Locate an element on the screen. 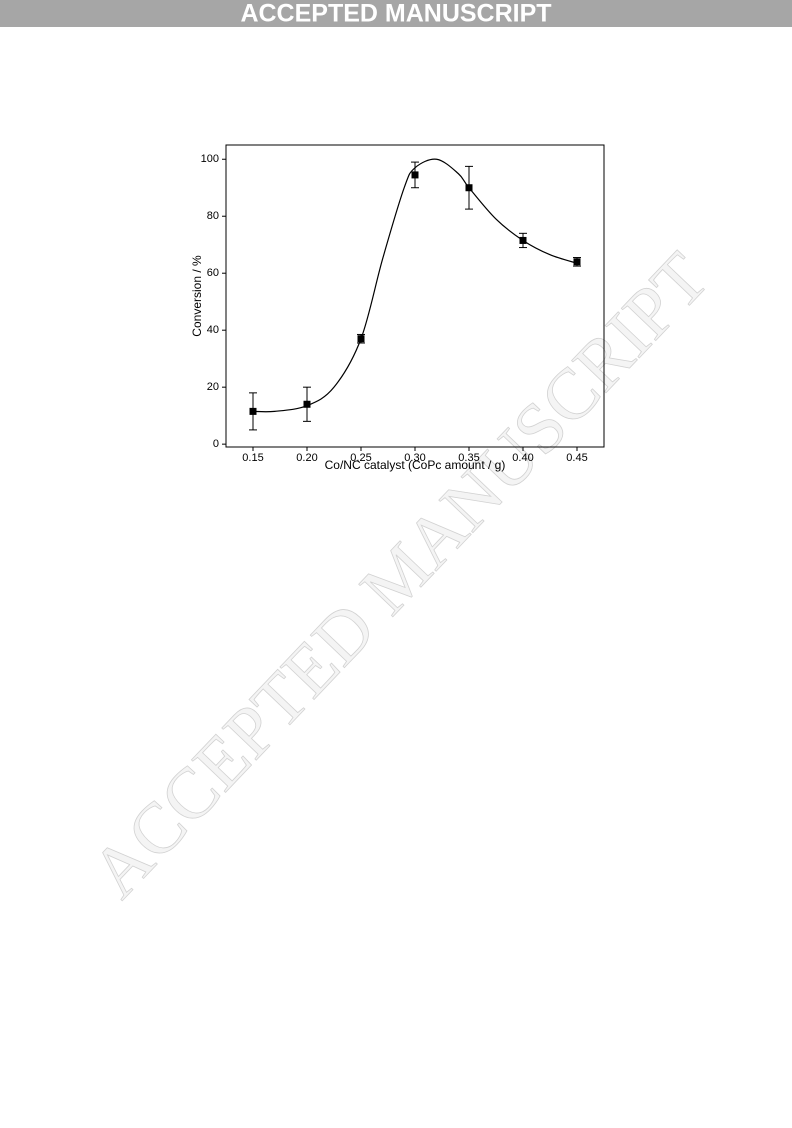  x-tick-label: 0.30 is located at coordinates (414, 458).